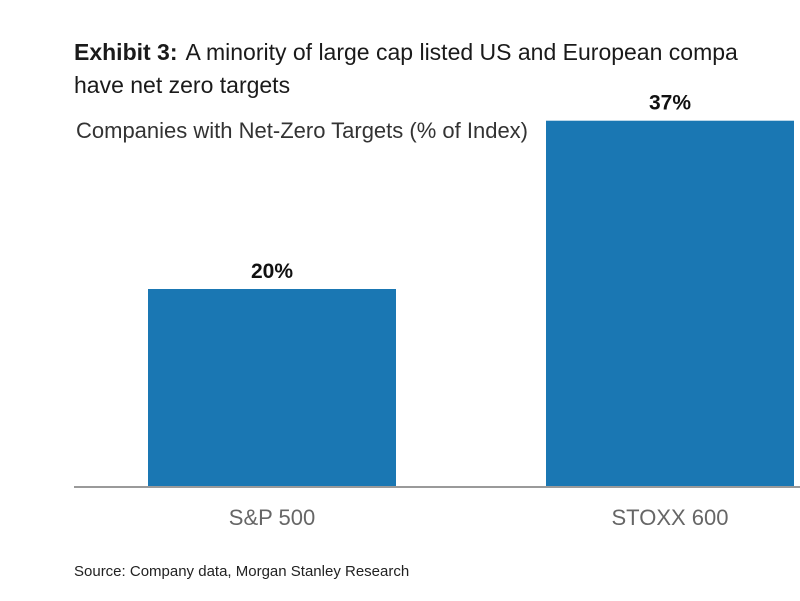 Image resolution: width=800 pixels, height=601 pixels. I want to click on category-label-0: S&P 500, so click(272, 517).